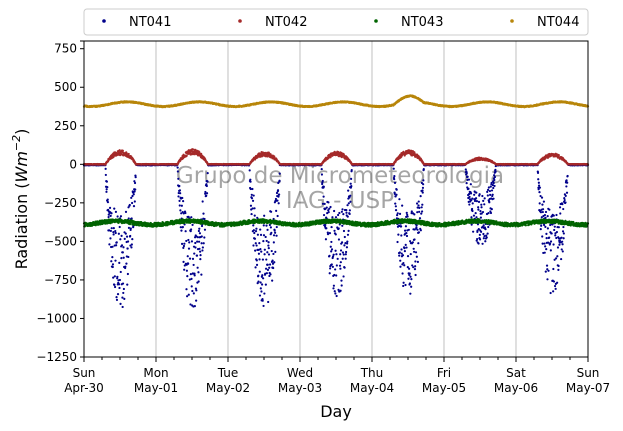 The height and width of the screenshot is (431, 623). What do you see at coordinates (558, 22) in the screenshot?
I see `legend-label-nt044: NT044` at bounding box center [558, 22].